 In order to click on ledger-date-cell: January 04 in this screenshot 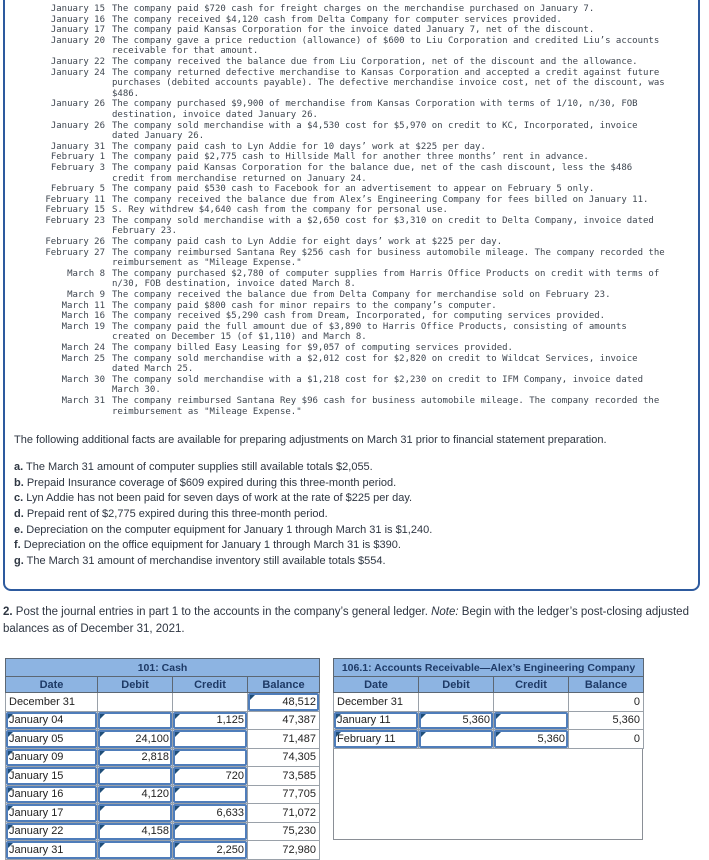, I will do `click(51, 720)`.